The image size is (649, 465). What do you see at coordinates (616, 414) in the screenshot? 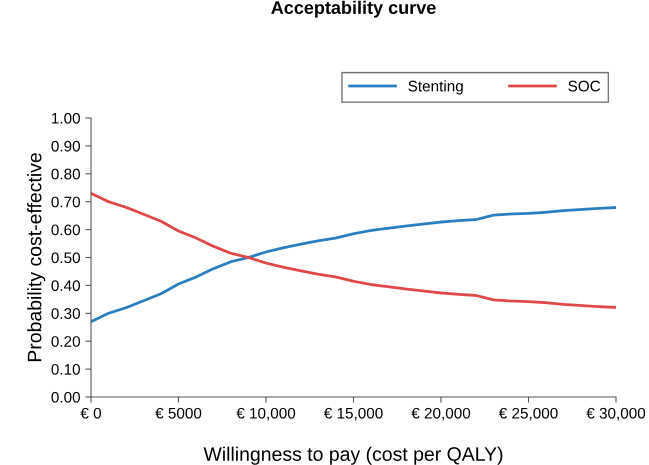
I see `x-tick-label: € 30,000` at bounding box center [616, 414].